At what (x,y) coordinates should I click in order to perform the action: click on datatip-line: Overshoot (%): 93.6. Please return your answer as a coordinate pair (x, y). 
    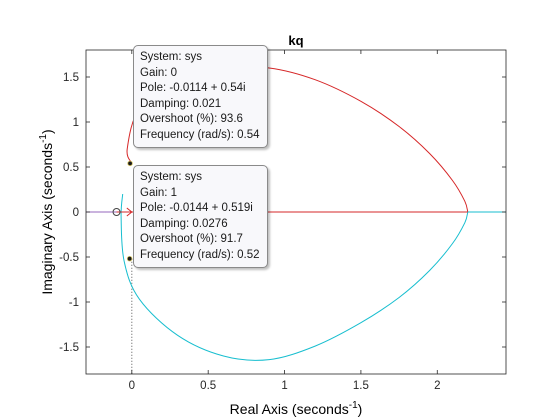
    Looking at the image, I should click on (191, 119).